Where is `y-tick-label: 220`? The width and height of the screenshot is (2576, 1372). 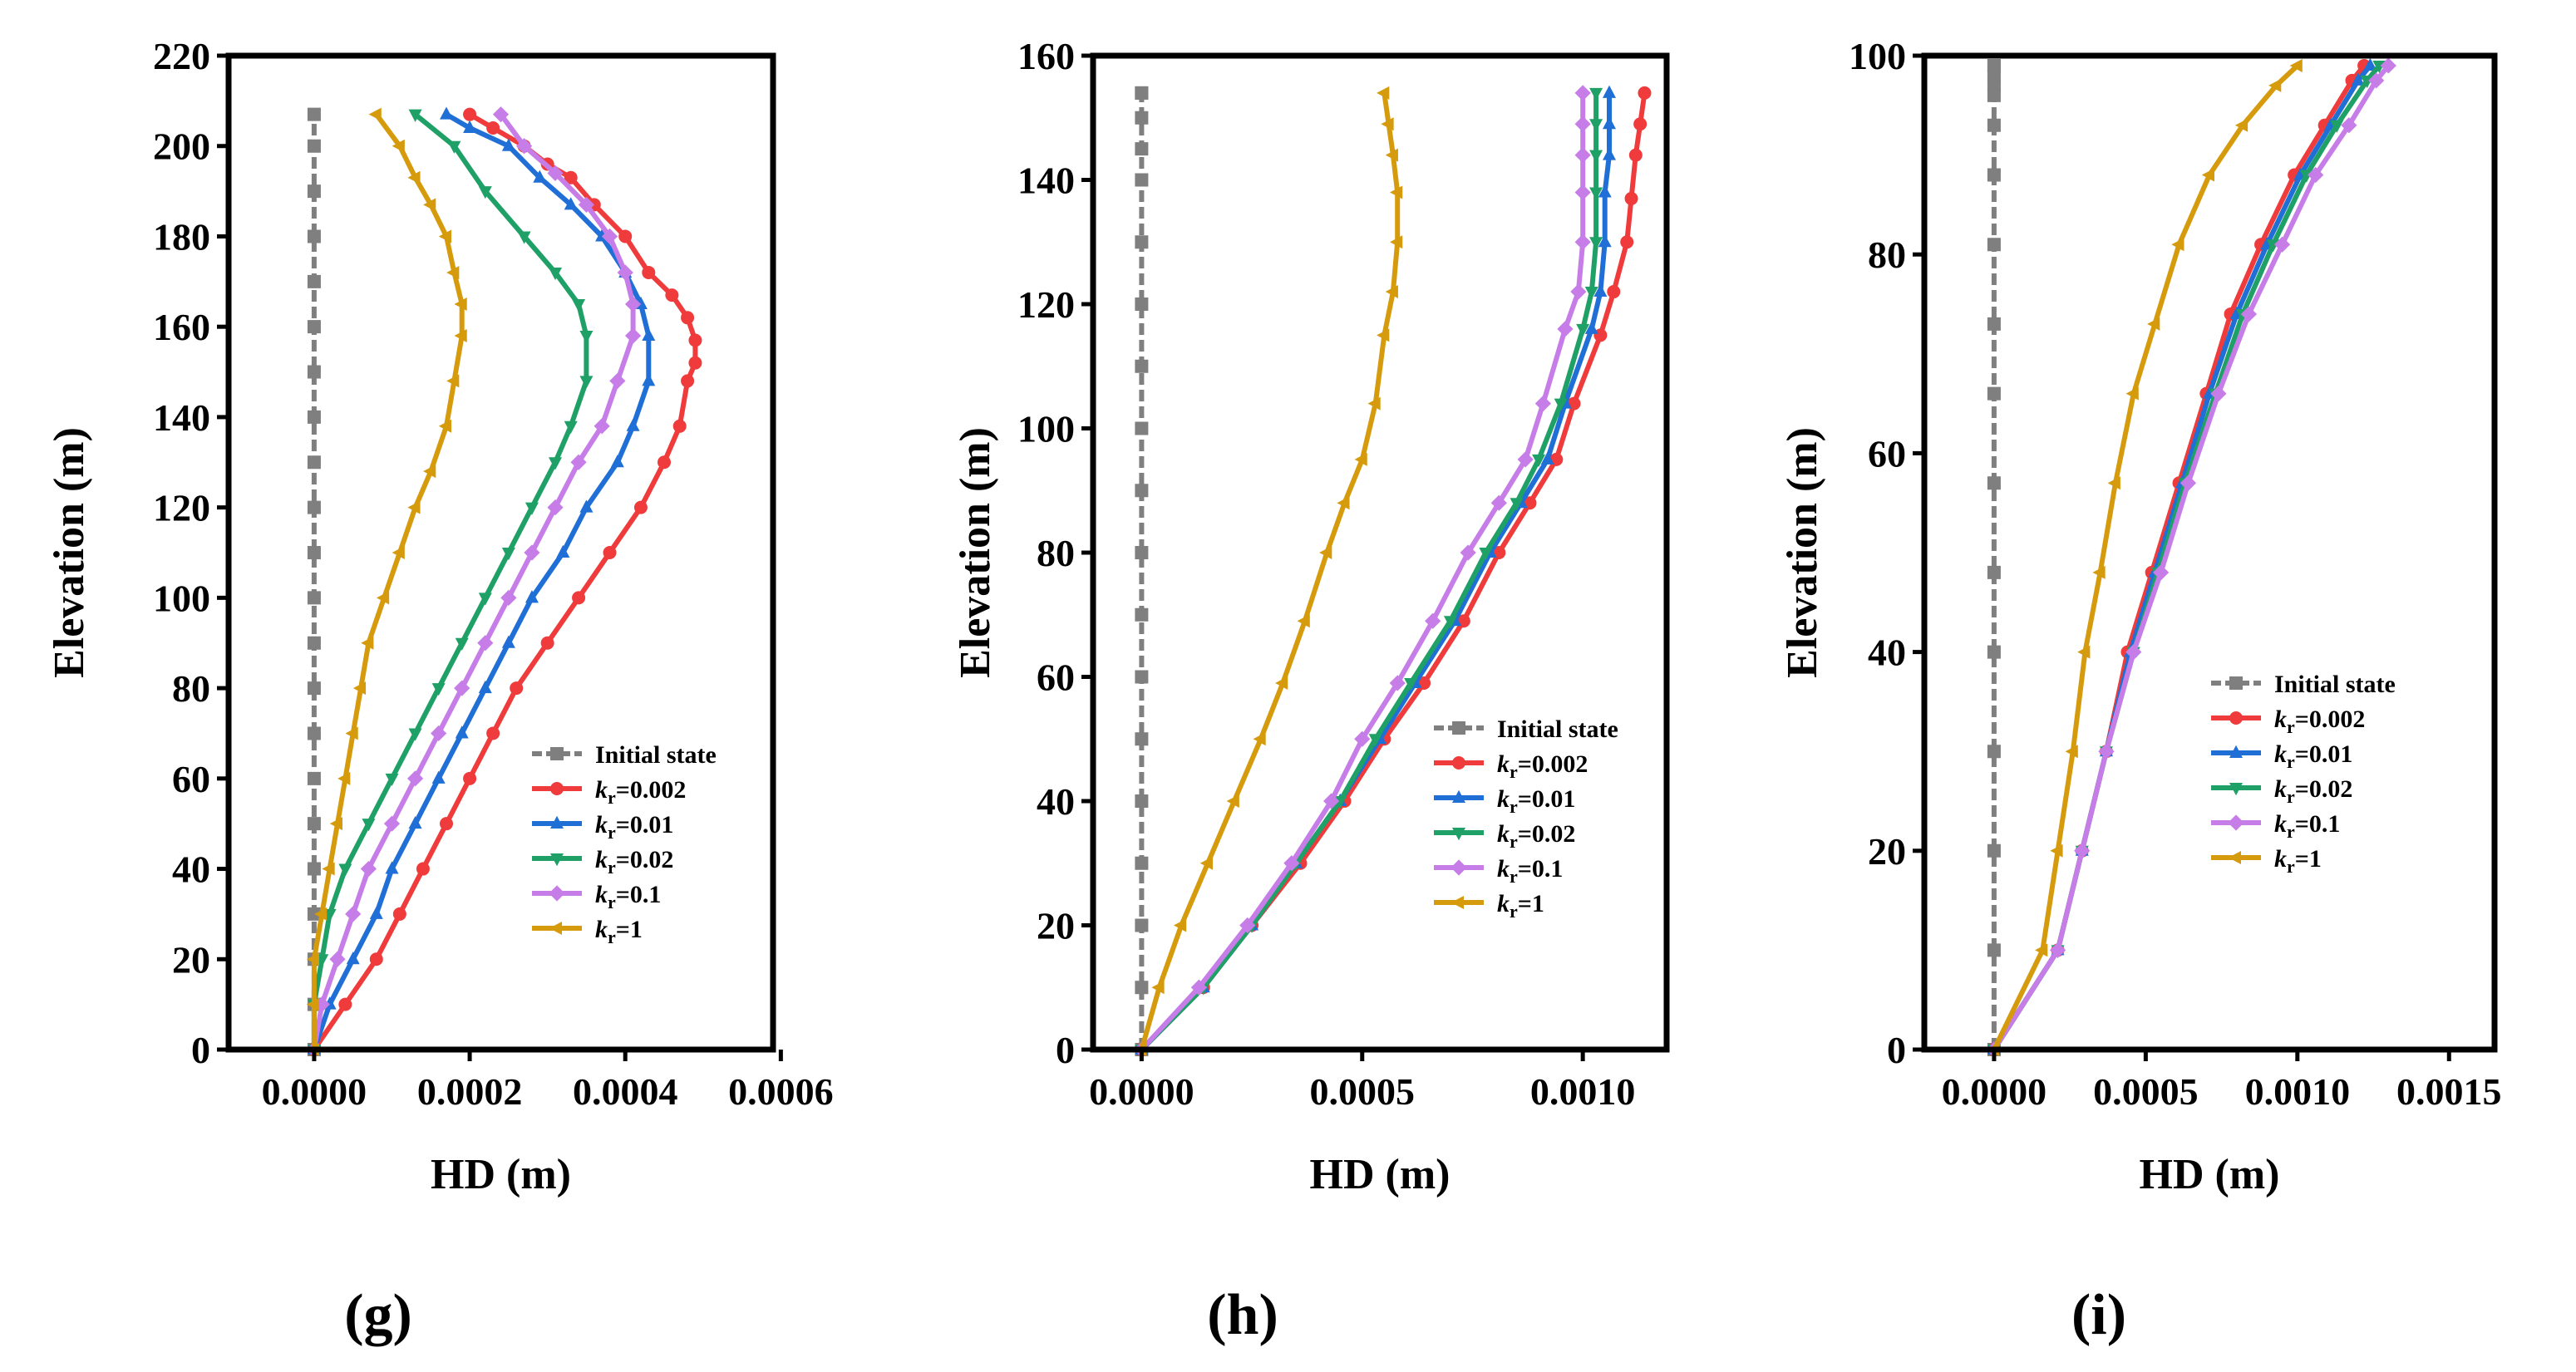 y-tick-label: 220 is located at coordinates (181, 56).